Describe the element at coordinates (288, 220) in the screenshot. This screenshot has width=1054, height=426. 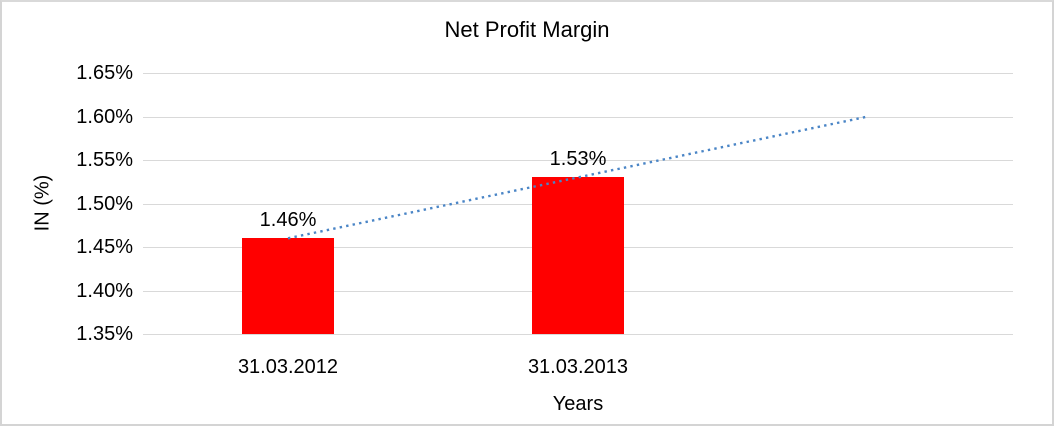
I see `bar-data-label: 1.46%` at that location.